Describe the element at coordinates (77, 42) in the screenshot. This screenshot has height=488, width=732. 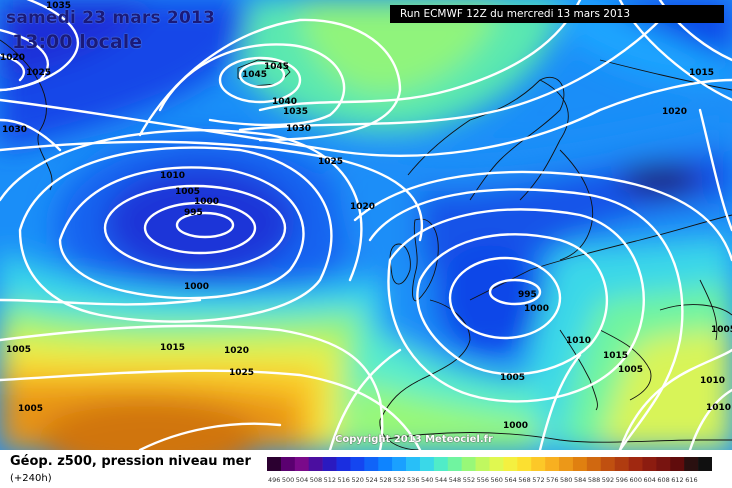
I see `forecast-time: 13:00 locale` at that location.